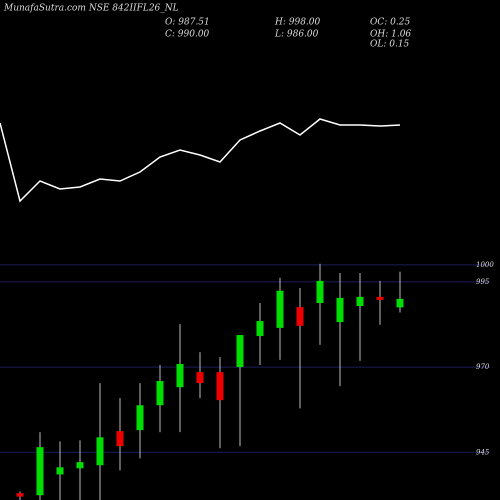 Image resolution: width=500 pixels, height=500 pixels. What do you see at coordinates (483, 367) in the screenshot?
I see `y-tick-label: 970` at bounding box center [483, 367].